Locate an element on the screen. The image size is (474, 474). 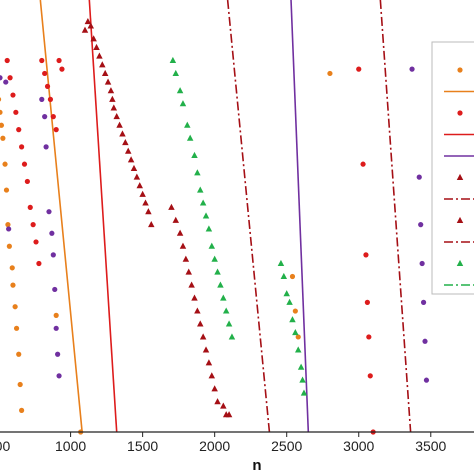
x-axis: 500 1000 1500 2000 2500 3000 3500 is located at coordinates (237, 442).